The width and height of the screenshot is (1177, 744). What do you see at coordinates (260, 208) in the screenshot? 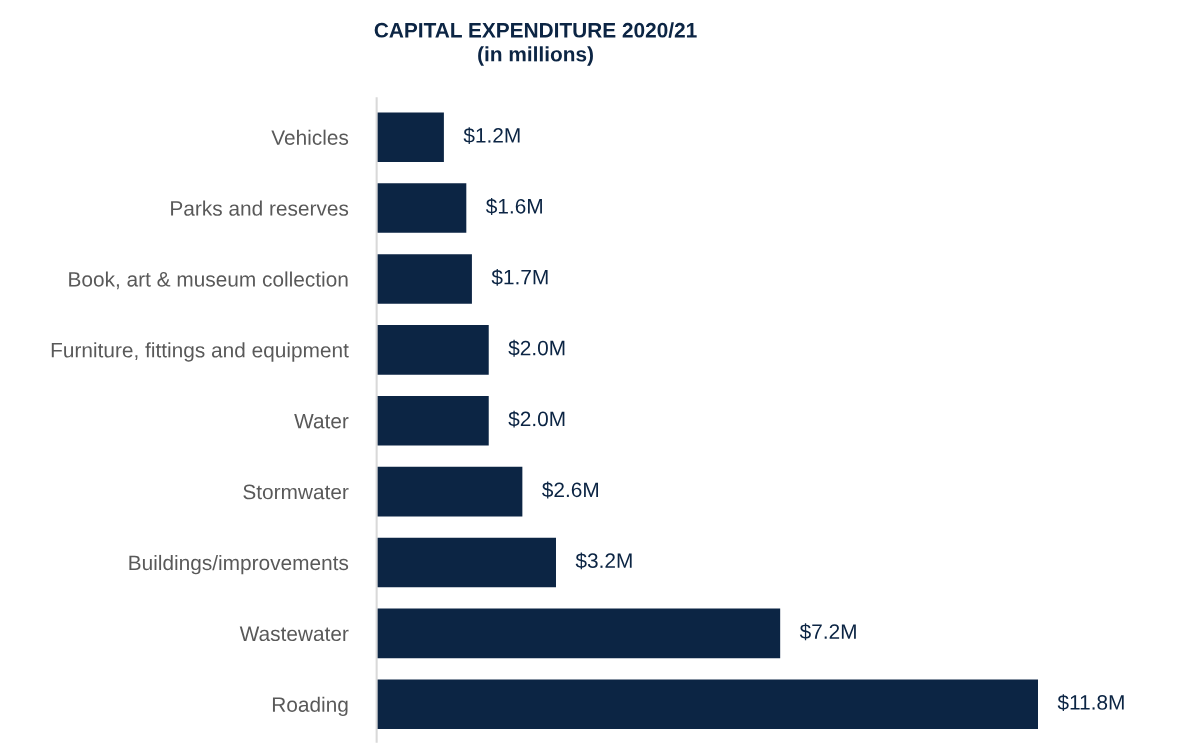
I see `y-tick-label: Parks and reserves` at bounding box center [260, 208].